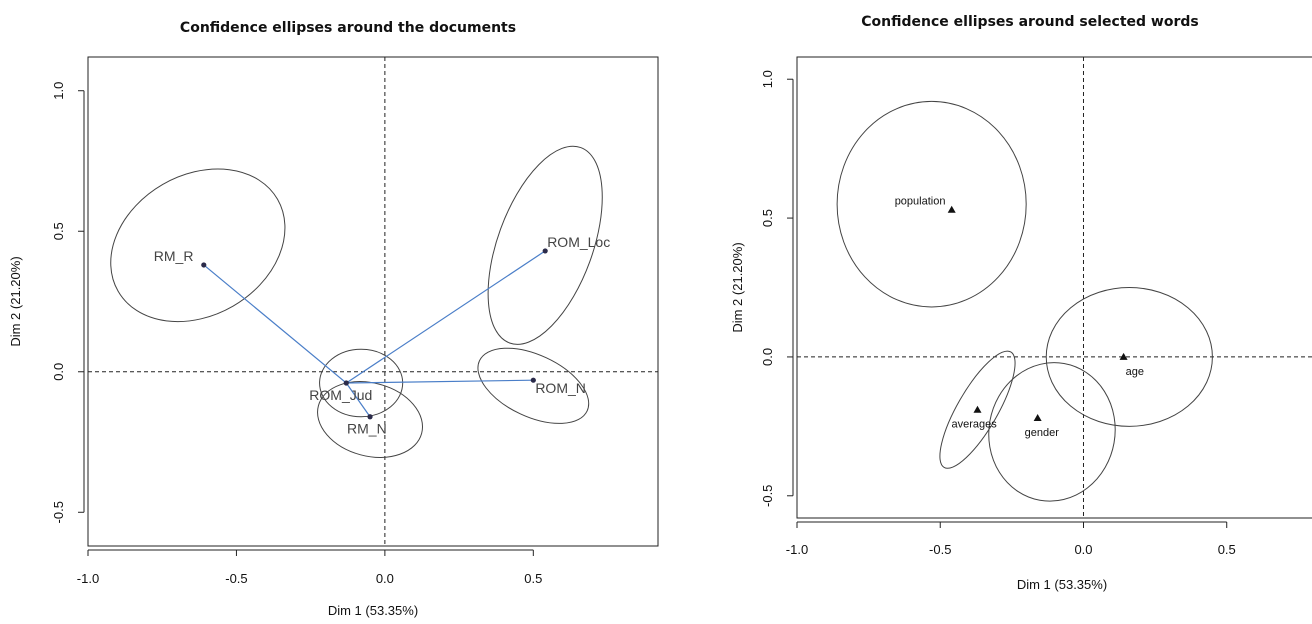 The width and height of the screenshot is (1312, 624). Describe the element at coordinates (1135, 372) in the screenshot. I see `point-label: age` at that location.